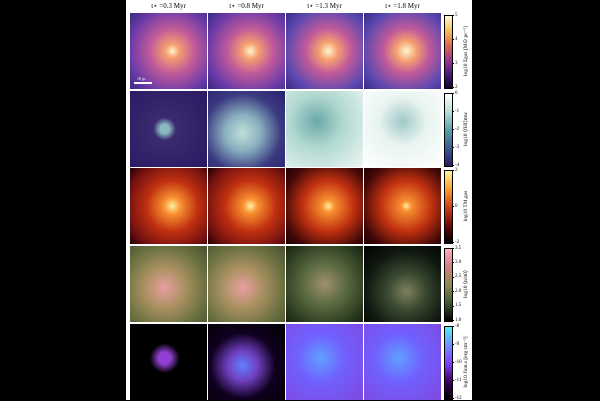 This screenshot has height=401, width=600. Describe the element at coordinates (168, 6) in the screenshot. I see `column-title: t⋆ =0.3 Myr` at that location.